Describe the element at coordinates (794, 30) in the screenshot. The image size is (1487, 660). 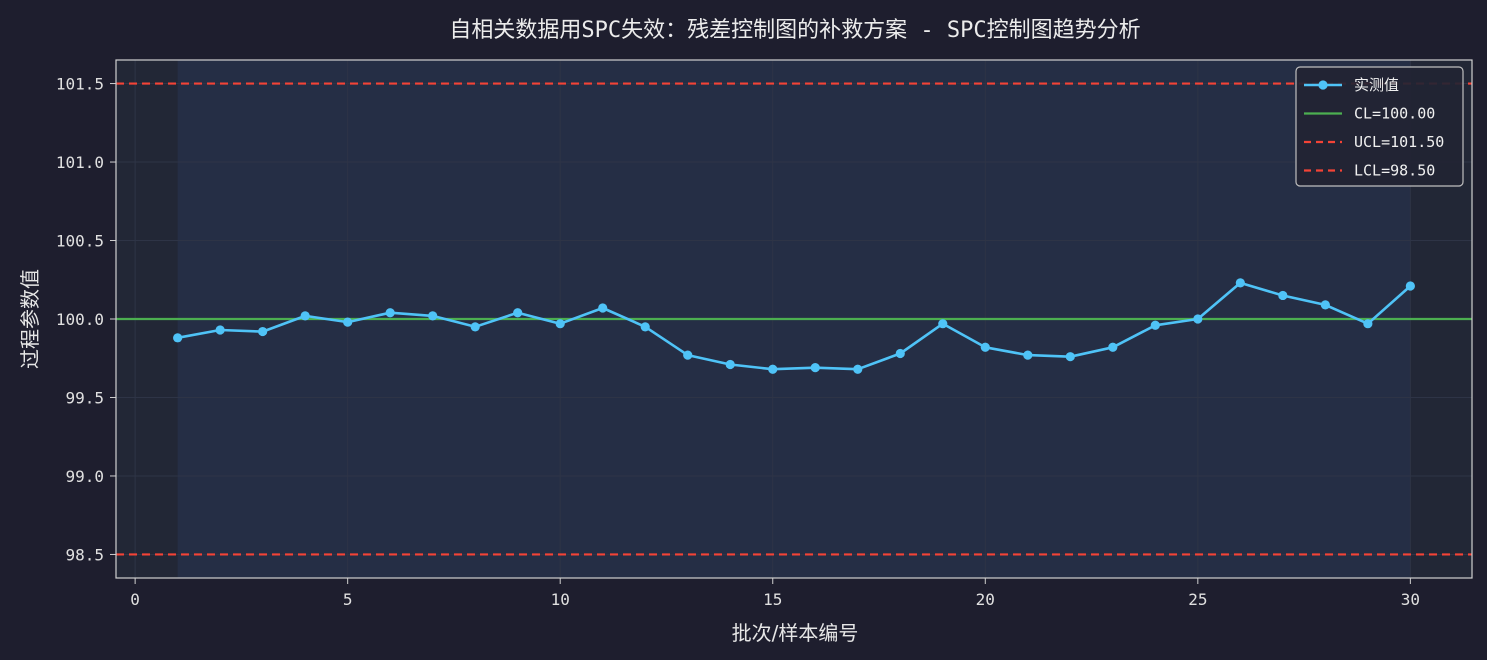
I see `chart-title: 自相关数据用SPC失效：残差控制图的补救方案 - SPC控制图趋势分析` at that location.